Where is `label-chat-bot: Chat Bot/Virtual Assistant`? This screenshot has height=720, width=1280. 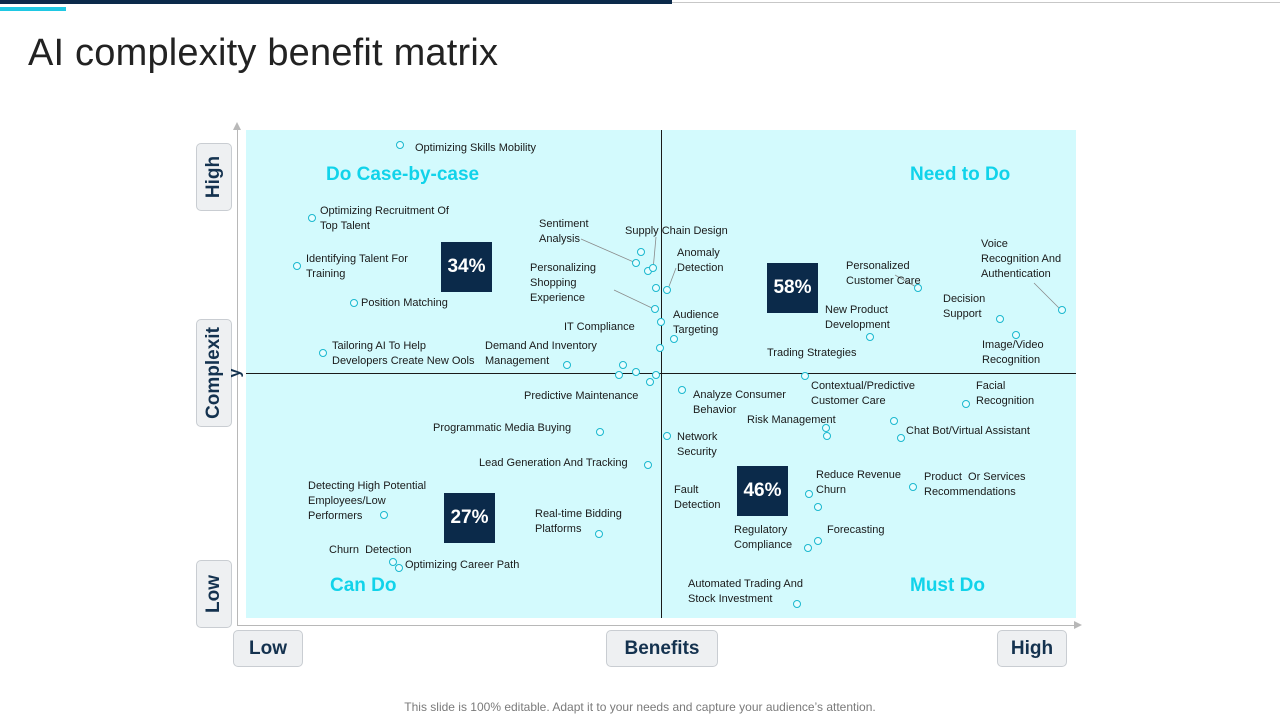 label-chat-bot: Chat Bot/Virtual Assistant is located at coordinates (968, 431).